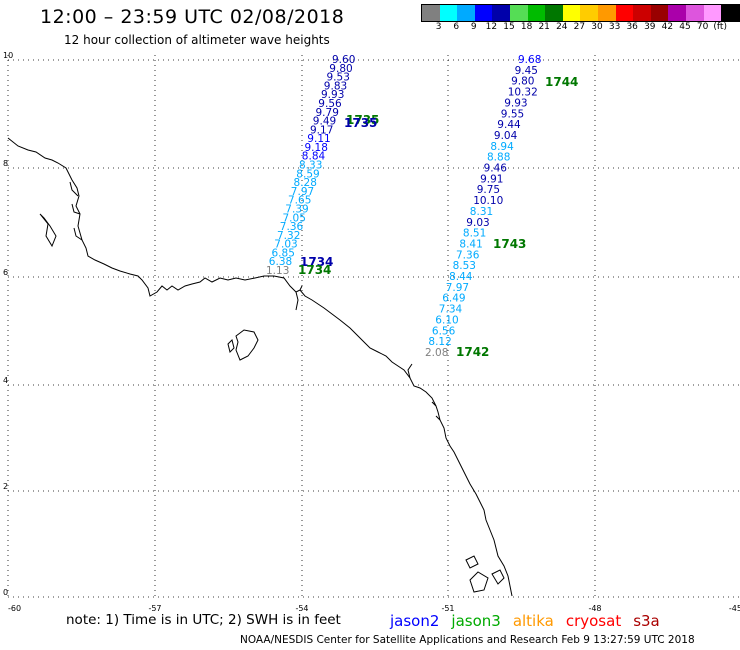  What do you see at coordinates (280, 262) in the screenshot?
I see `wave-height-value: 6.38` at bounding box center [280, 262].